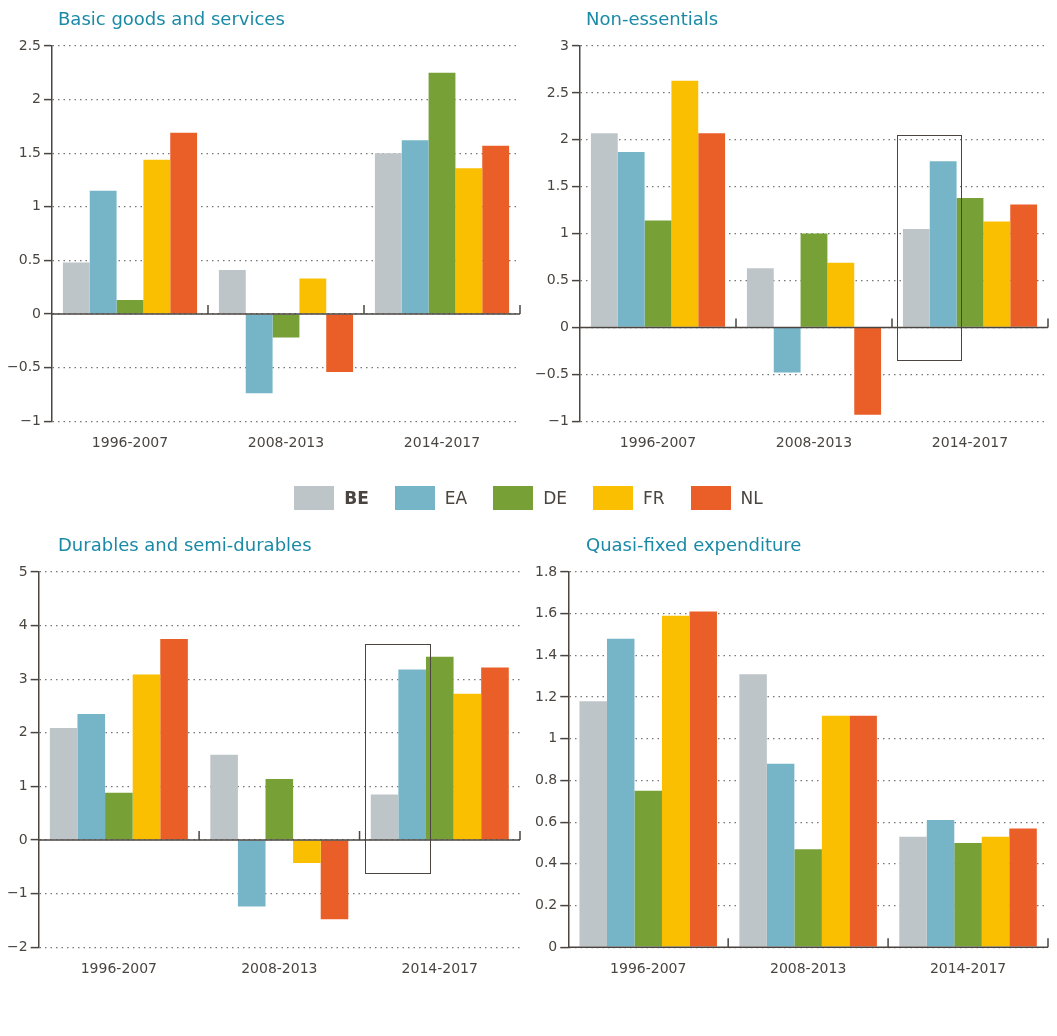 This screenshot has width=1057, height=1036. Describe the element at coordinates (356, 498) in the screenshot. I see `legend-label: BE` at that location.